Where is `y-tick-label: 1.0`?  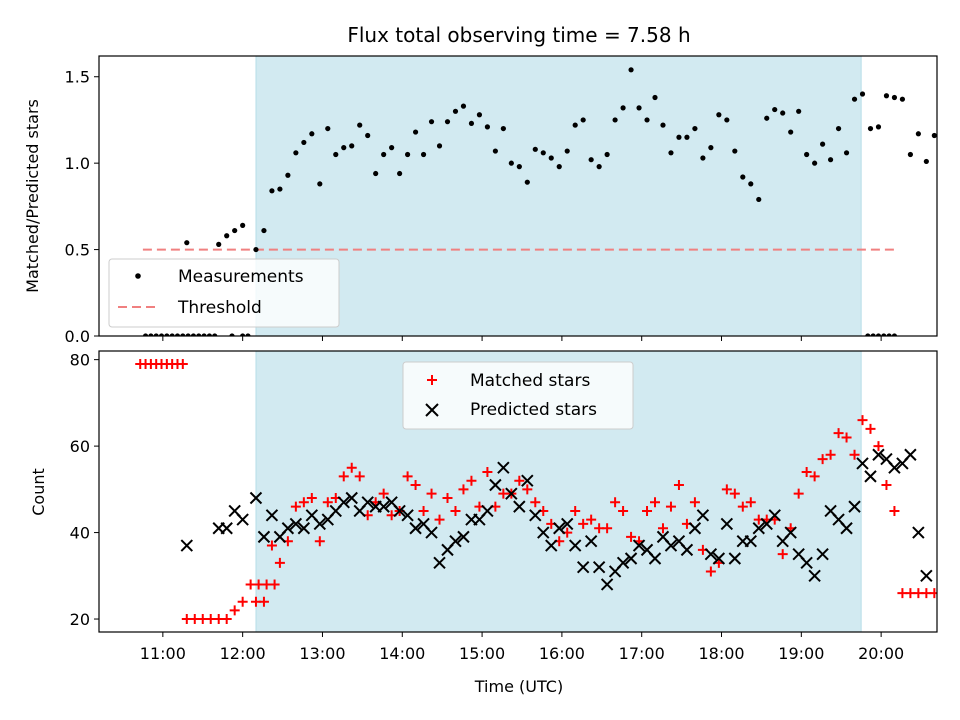 y-tick-label: 1.0 is located at coordinates (77, 163).